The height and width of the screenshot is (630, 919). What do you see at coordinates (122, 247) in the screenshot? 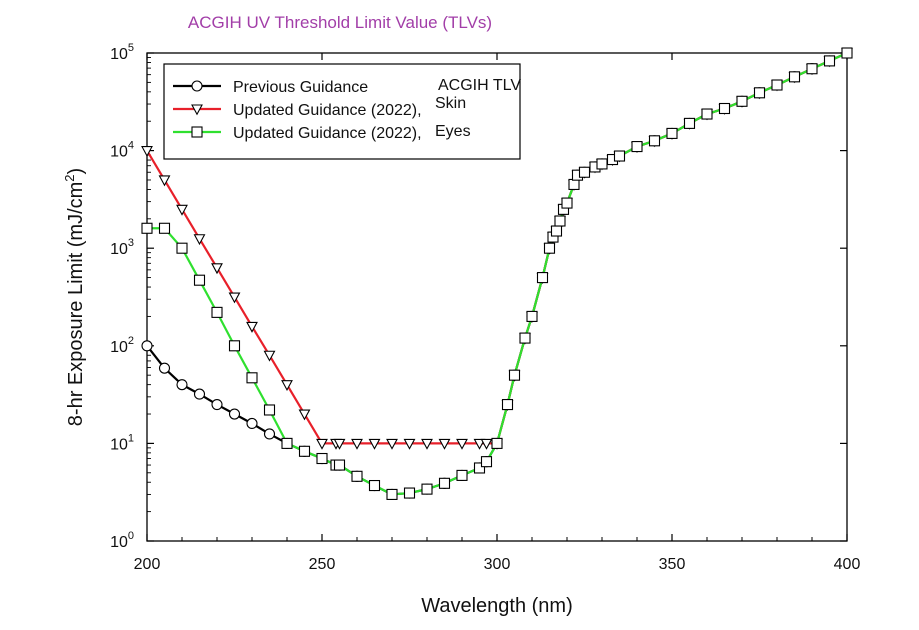
I see `y-tick-label: 10³` at bounding box center [122, 247].